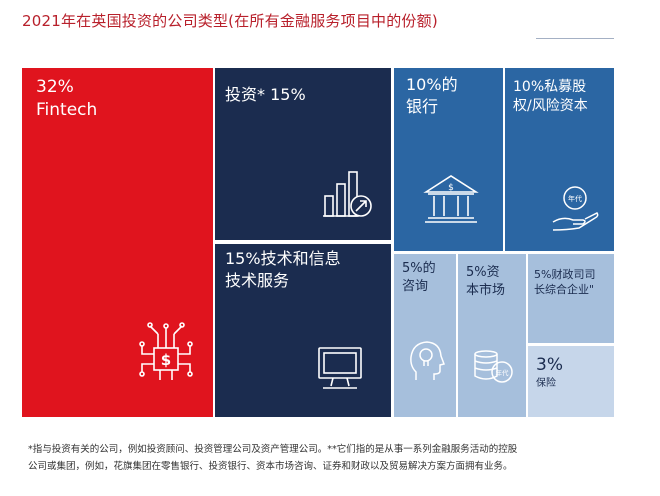 The image size is (660, 496). I want to click on tile-fintech-share: 32%, so click(55, 87).